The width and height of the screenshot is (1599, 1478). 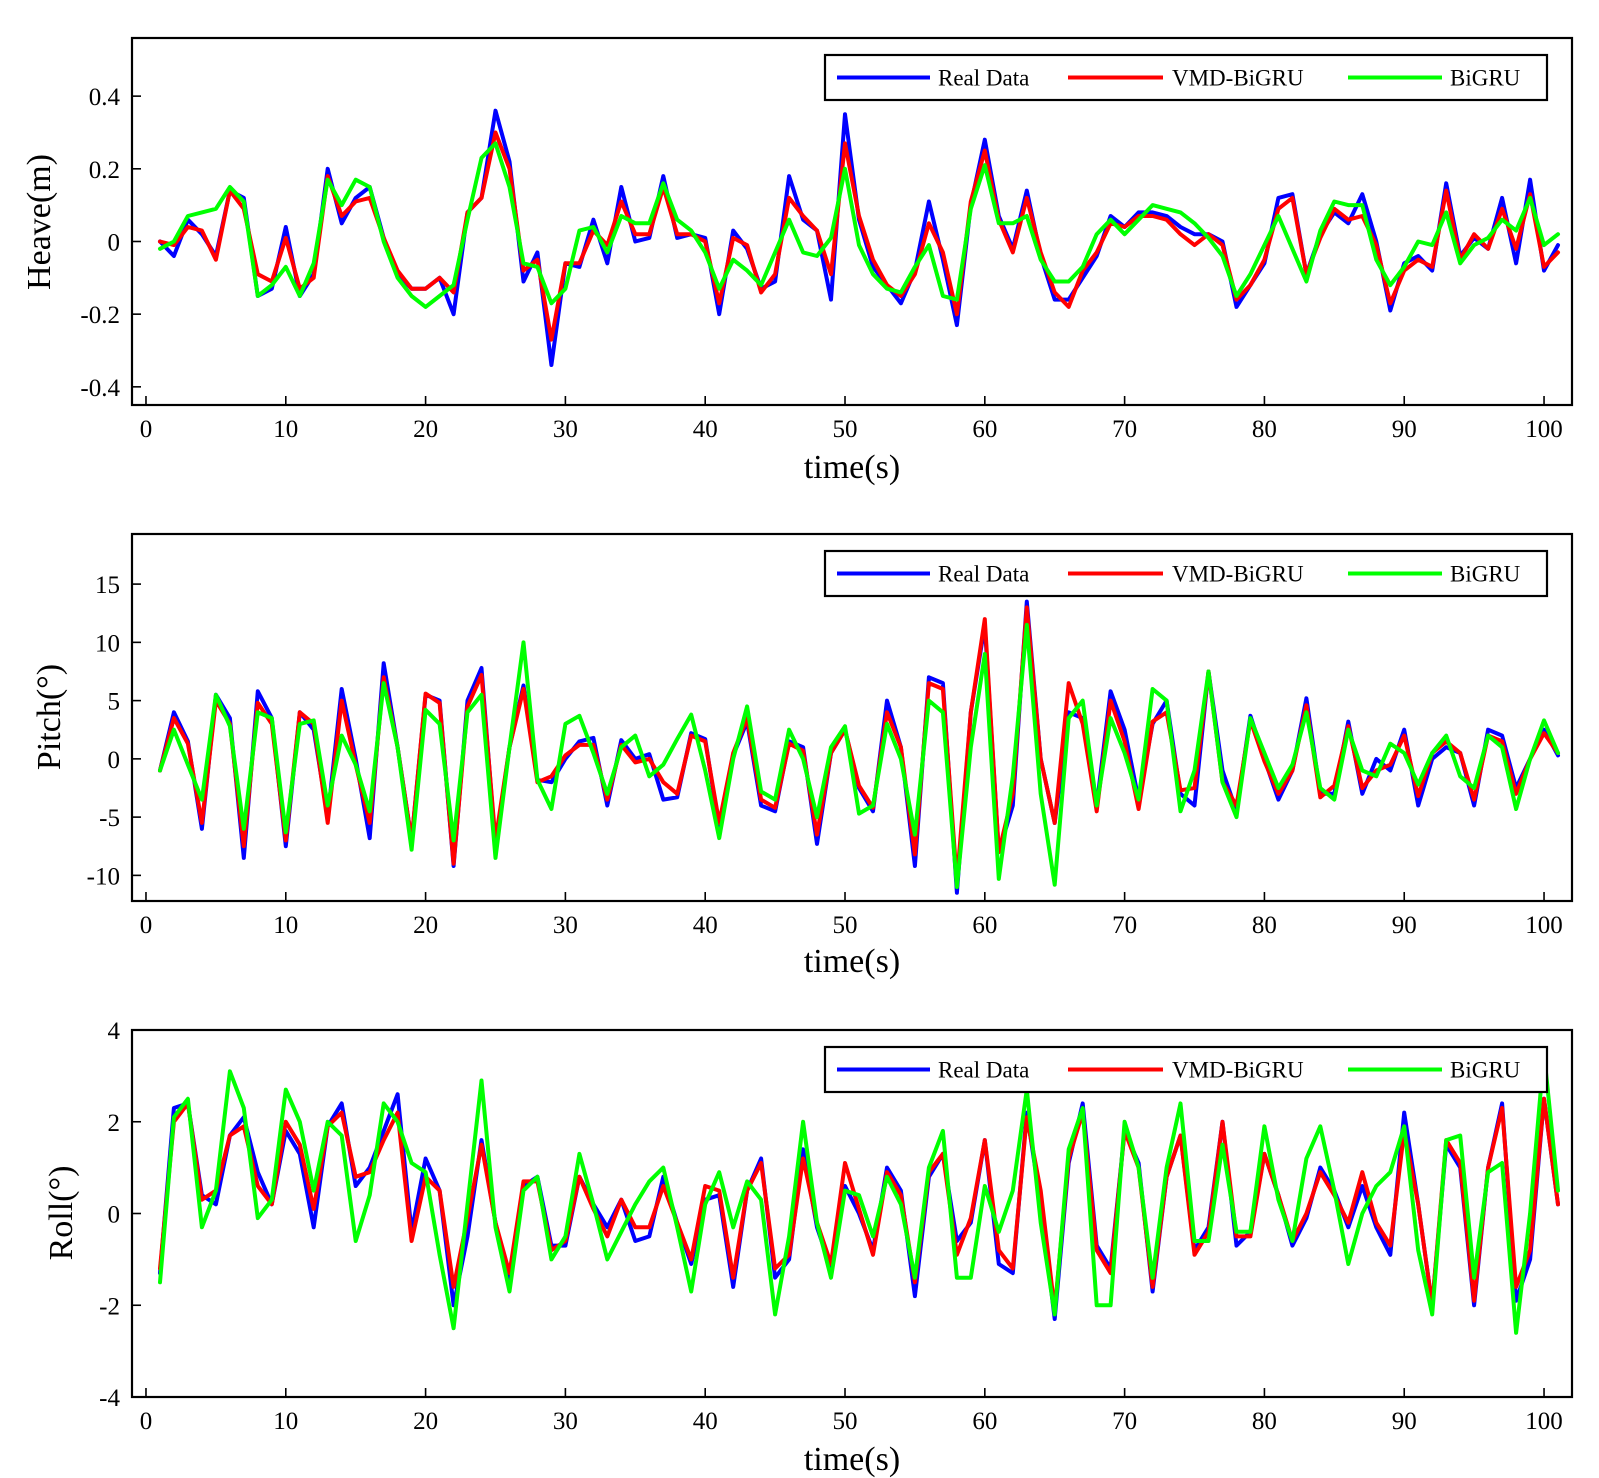 What do you see at coordinates (105, 97) in the screenshot?
I see `y-tick-label: 0.4` at bounding box center [105, 97].